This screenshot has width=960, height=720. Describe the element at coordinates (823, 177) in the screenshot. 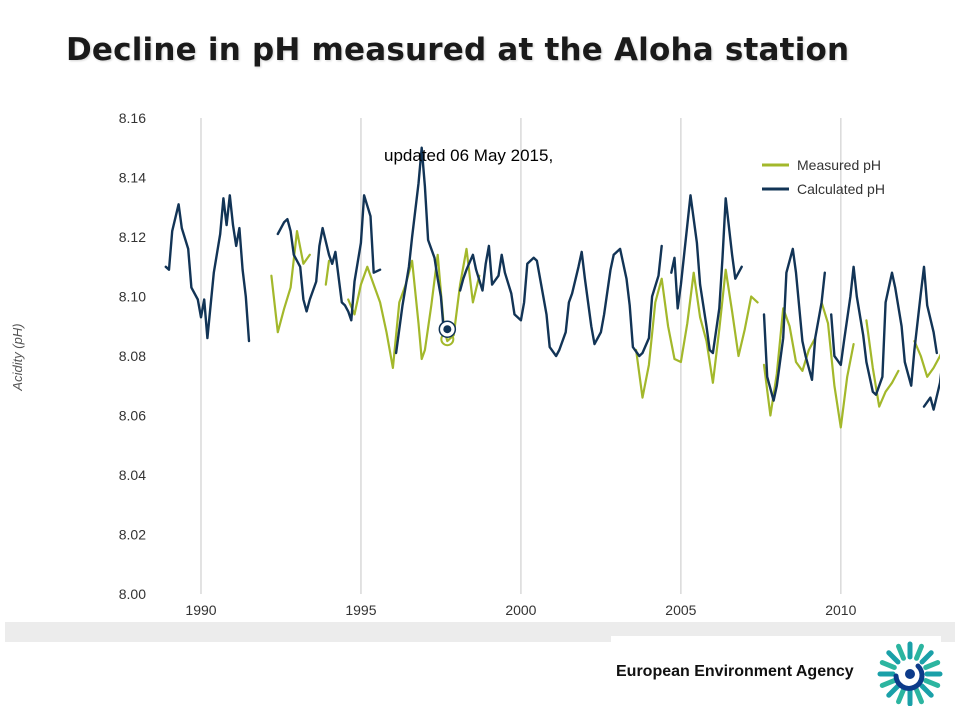

I see `chart-legend: Measured pH Calculated pH` at that location.